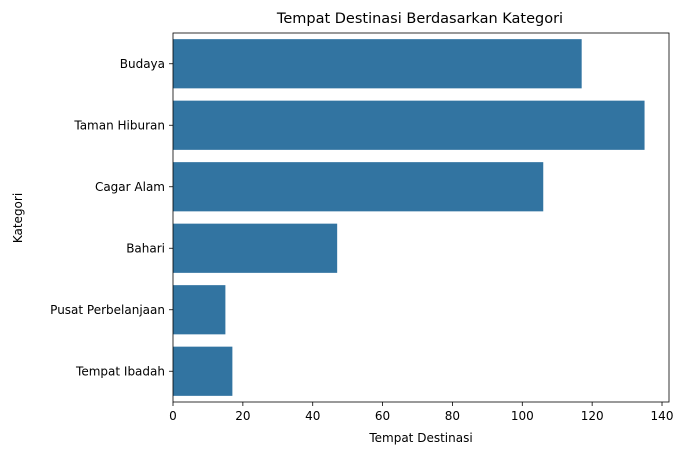  Describe the element at coordinates (377, 64) in the screenshot. I see `bar-budaya` at that location.